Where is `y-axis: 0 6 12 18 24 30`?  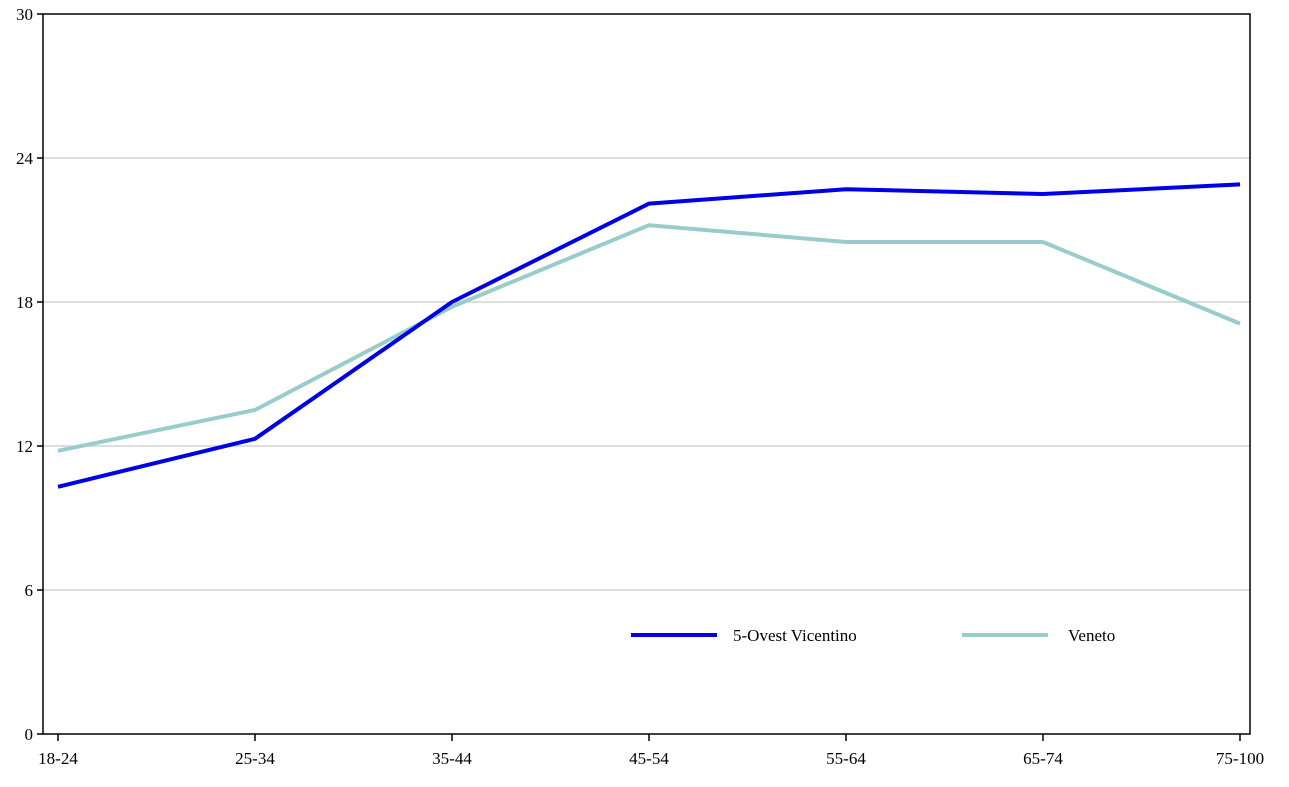
y-axis: 0 6 12 18 24 30 is located at coordinates (29, 374).